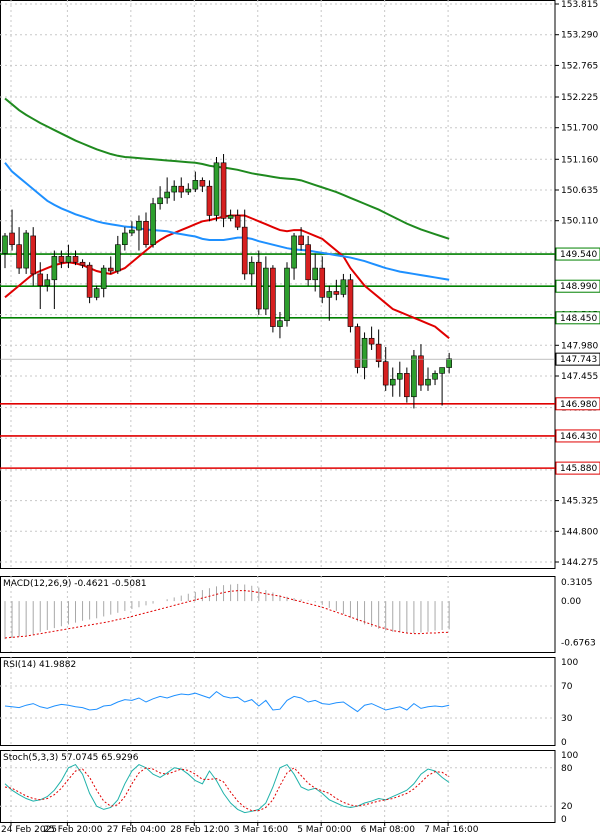  What do you see at coordinates (136, 830) in the screenshot?
I see `time-tick-label: 27 Feb 04:00` at bounding box center [136, 830].